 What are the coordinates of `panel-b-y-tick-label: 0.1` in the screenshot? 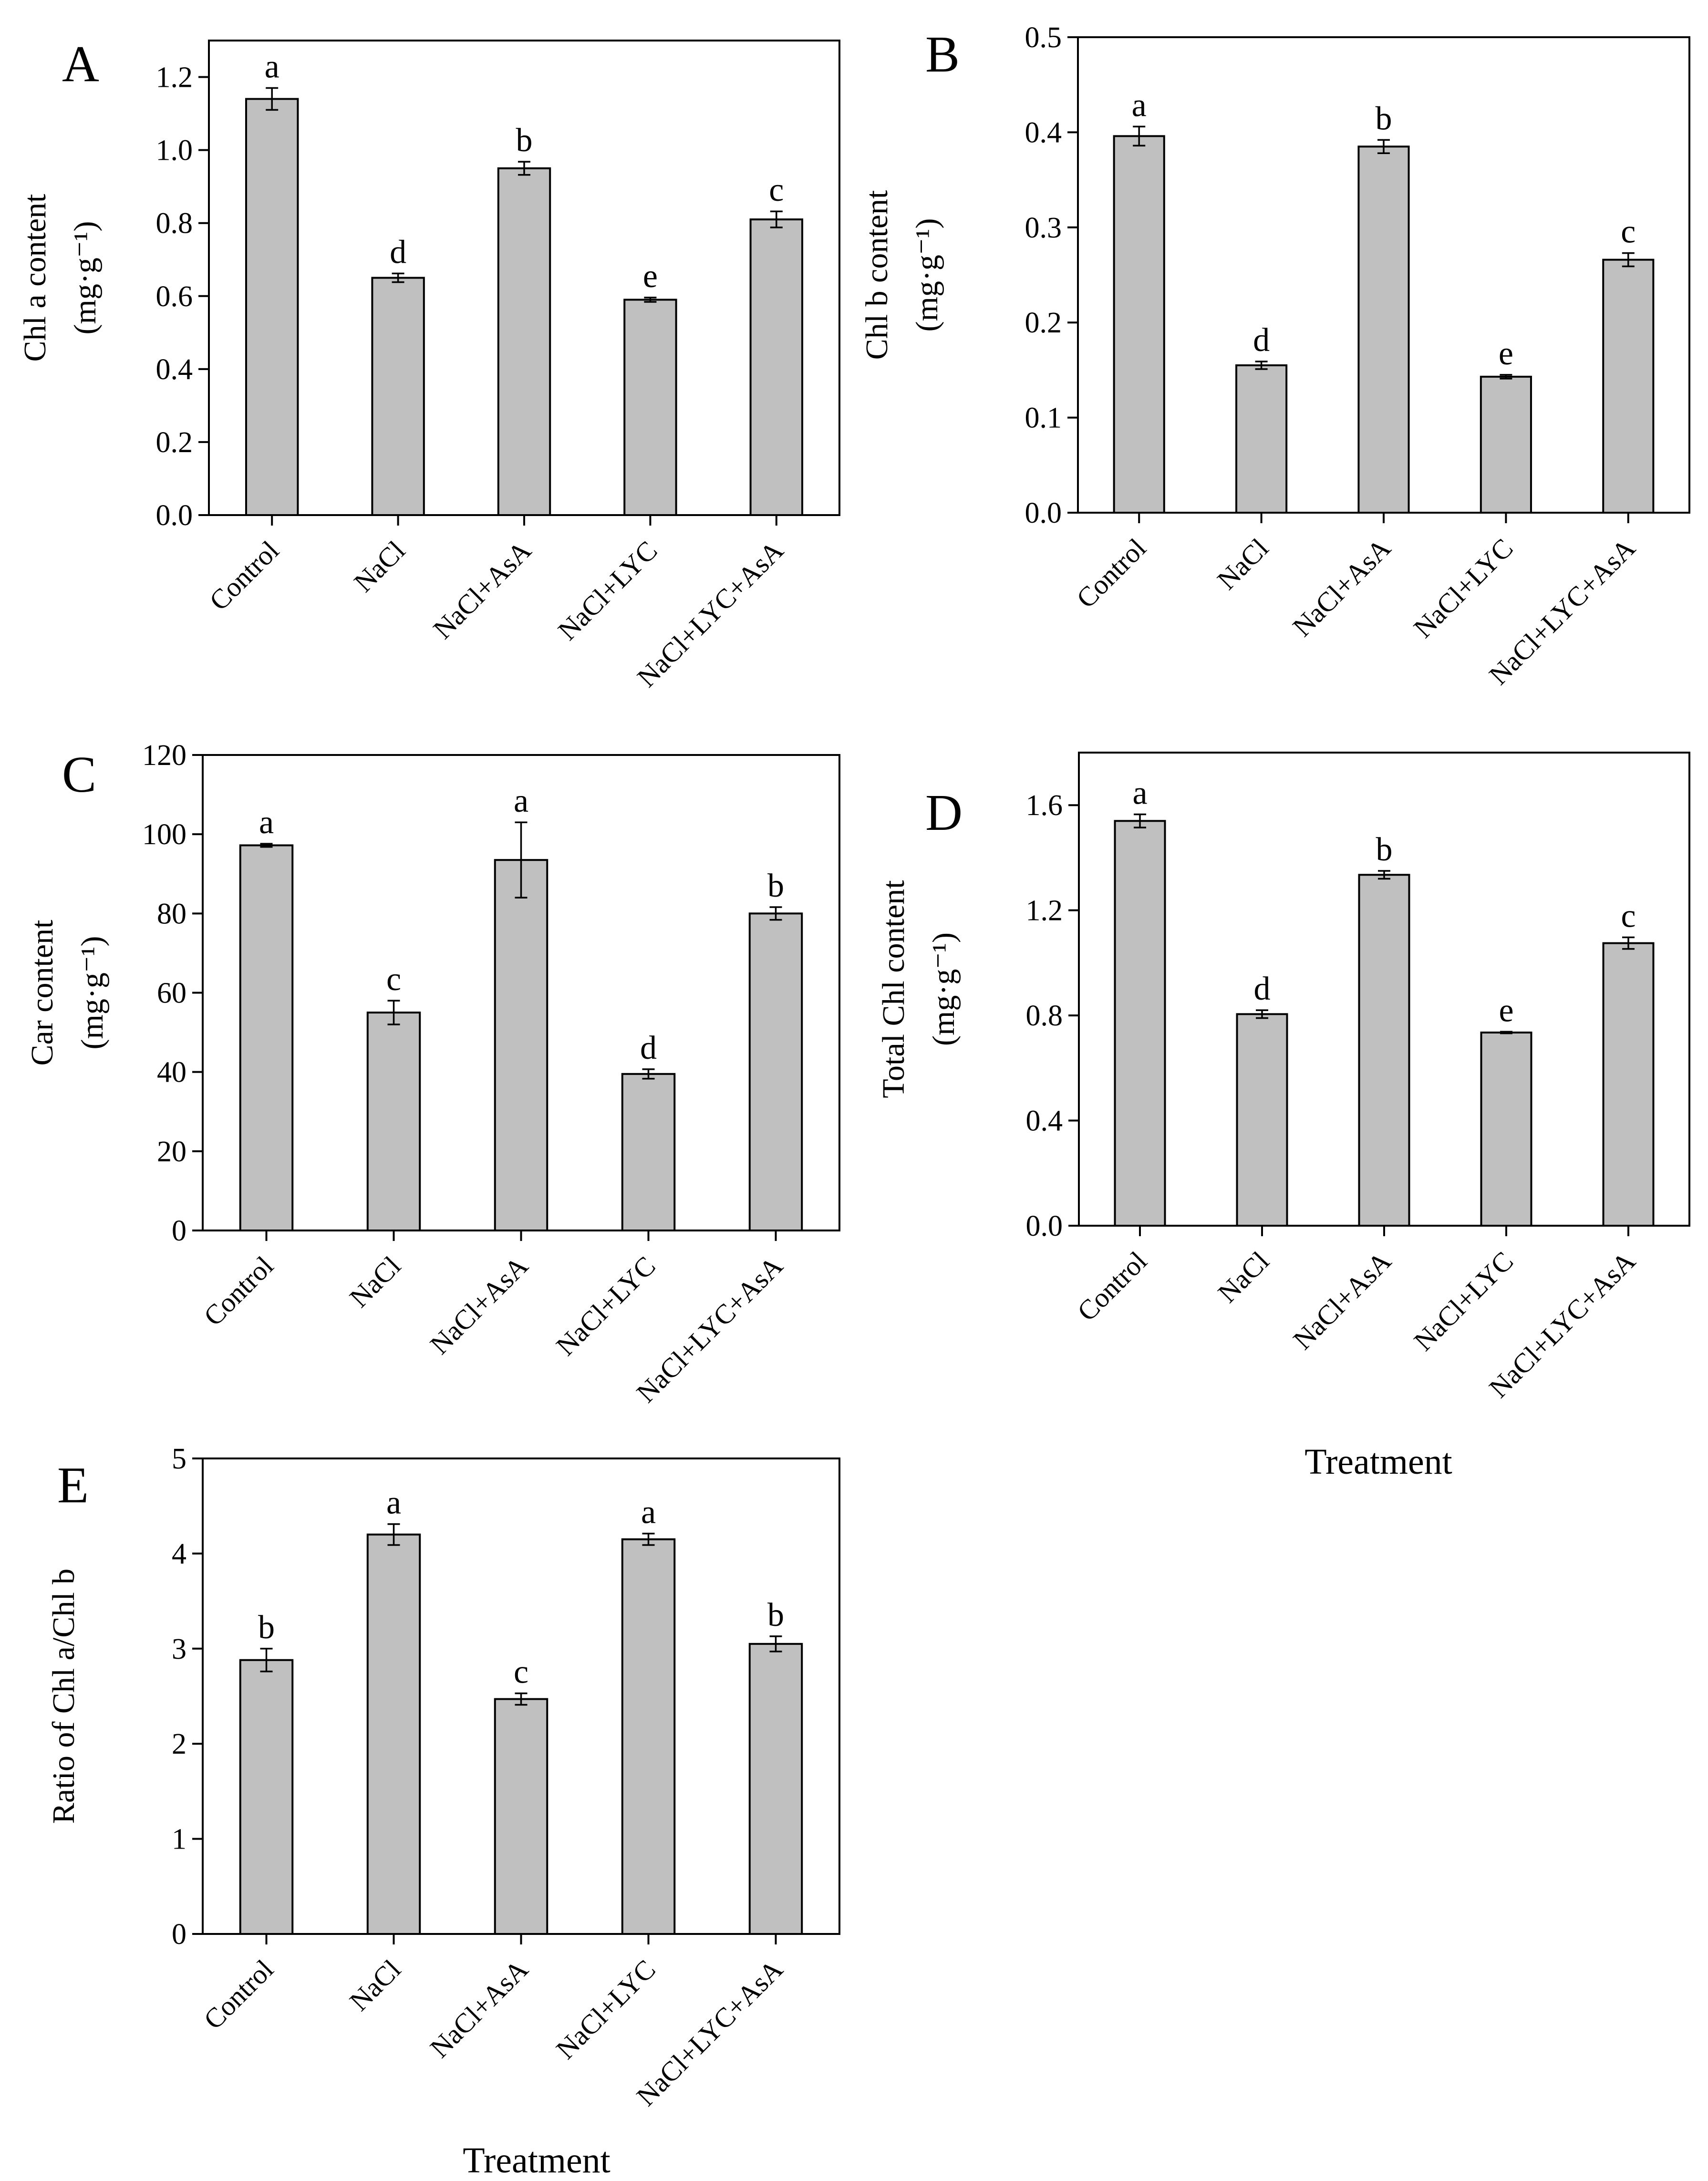 It's located at (1043, 418).